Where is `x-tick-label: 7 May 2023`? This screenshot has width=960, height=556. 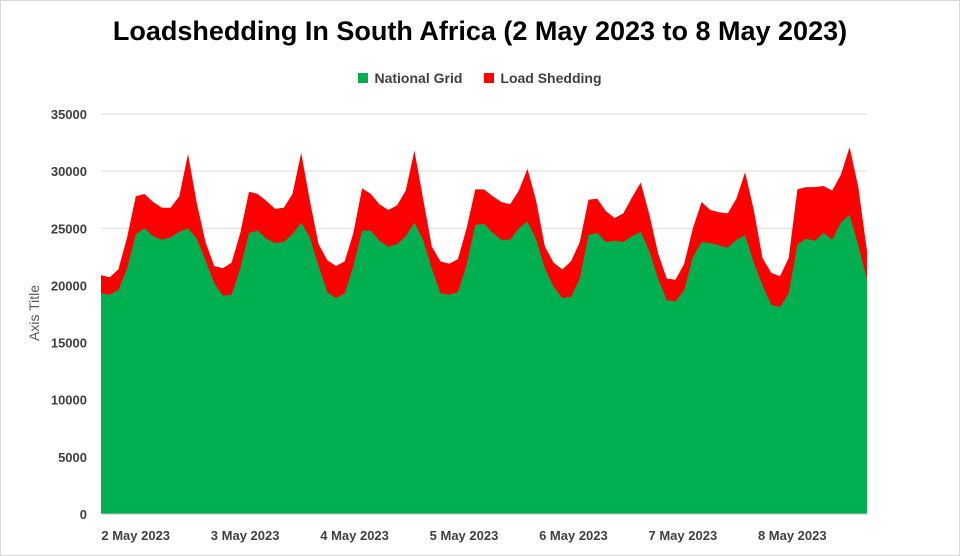
x-tick-label: 7 May 2023 is located at coordinates (683, 535).